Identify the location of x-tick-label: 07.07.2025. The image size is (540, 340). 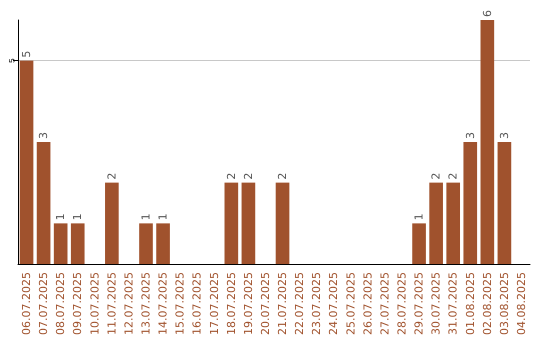
(43, 304).